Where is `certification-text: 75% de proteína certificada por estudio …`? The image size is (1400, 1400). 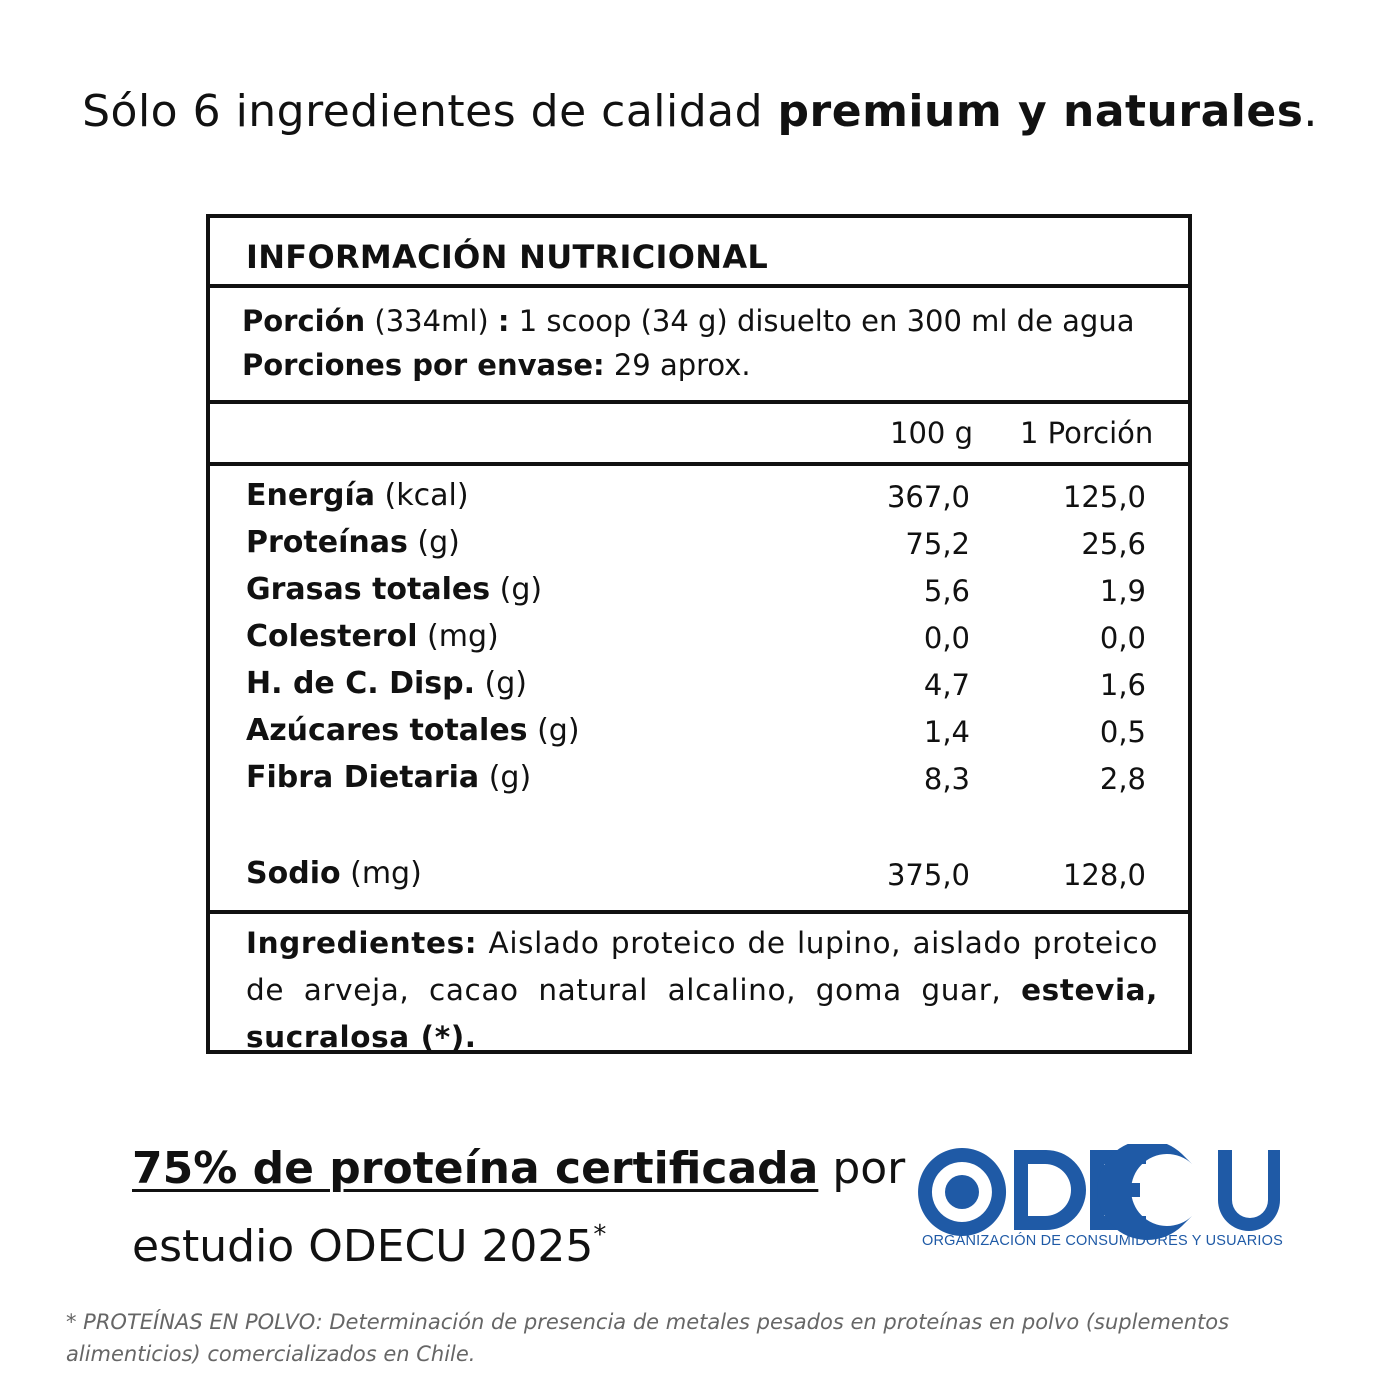
certification-text: 75% de proteína certificada por estudio … is located at coordinates (518, 1208).